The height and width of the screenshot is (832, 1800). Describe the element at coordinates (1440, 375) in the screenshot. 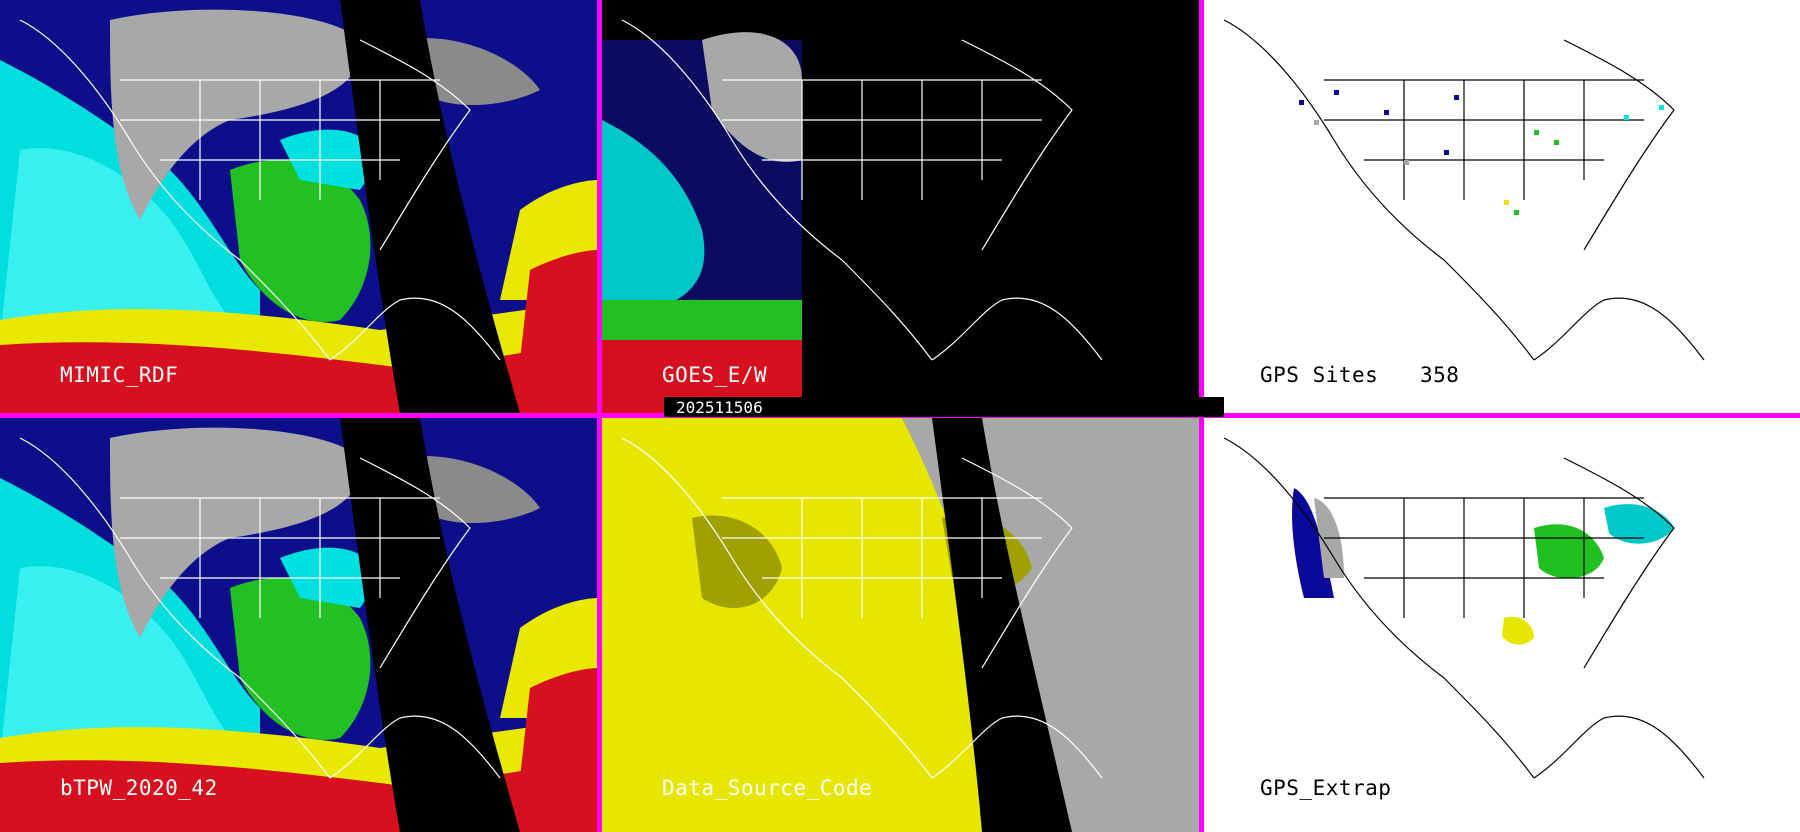

I see `gps-site-count: 358` at that location.